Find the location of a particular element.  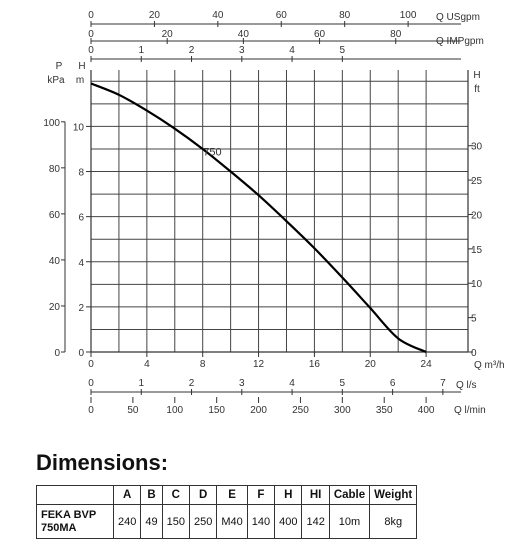

lmin-tick-label: 0 is located at coordinates (91, 410).